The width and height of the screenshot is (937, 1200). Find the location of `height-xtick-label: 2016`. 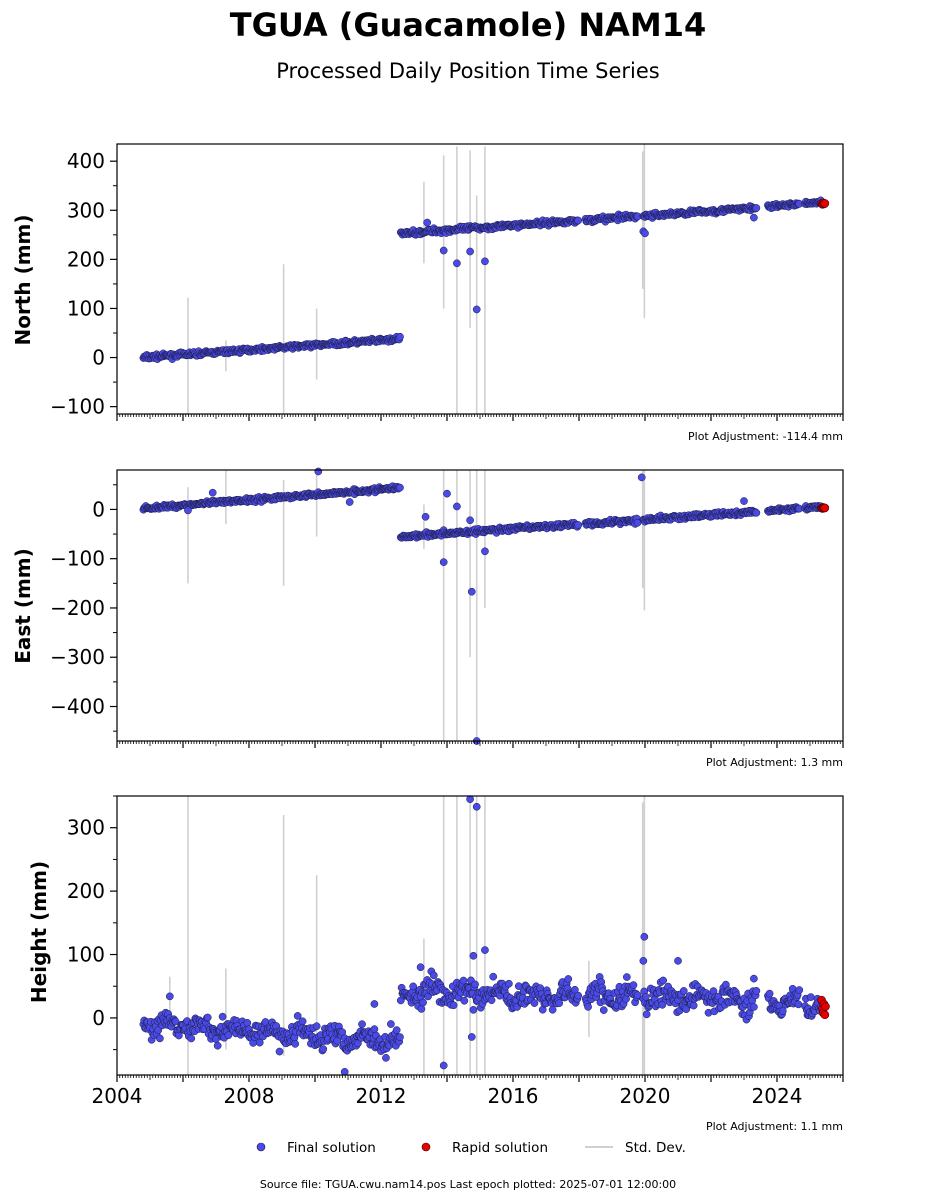

height-xtick-label: 2016 is located at coordinates (513, 1096).